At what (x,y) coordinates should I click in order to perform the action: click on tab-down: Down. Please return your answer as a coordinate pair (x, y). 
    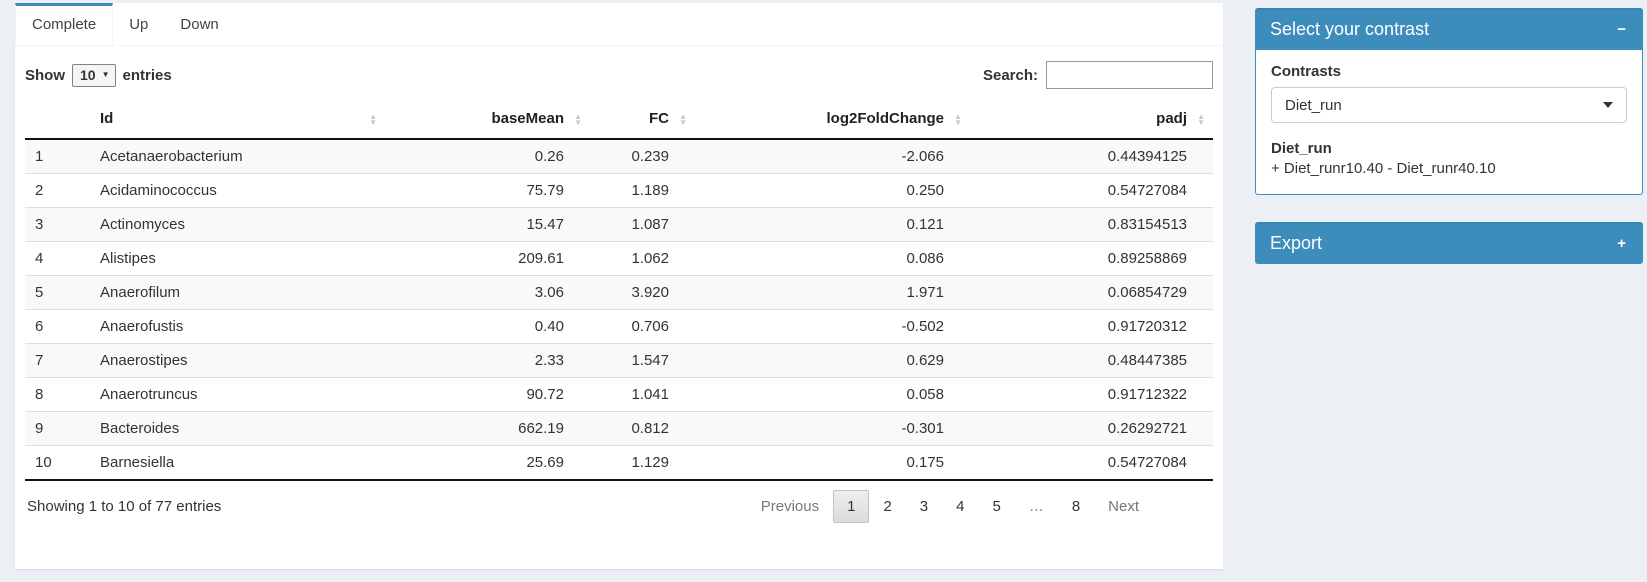
    Looking at the image, I should click on (199, 24).